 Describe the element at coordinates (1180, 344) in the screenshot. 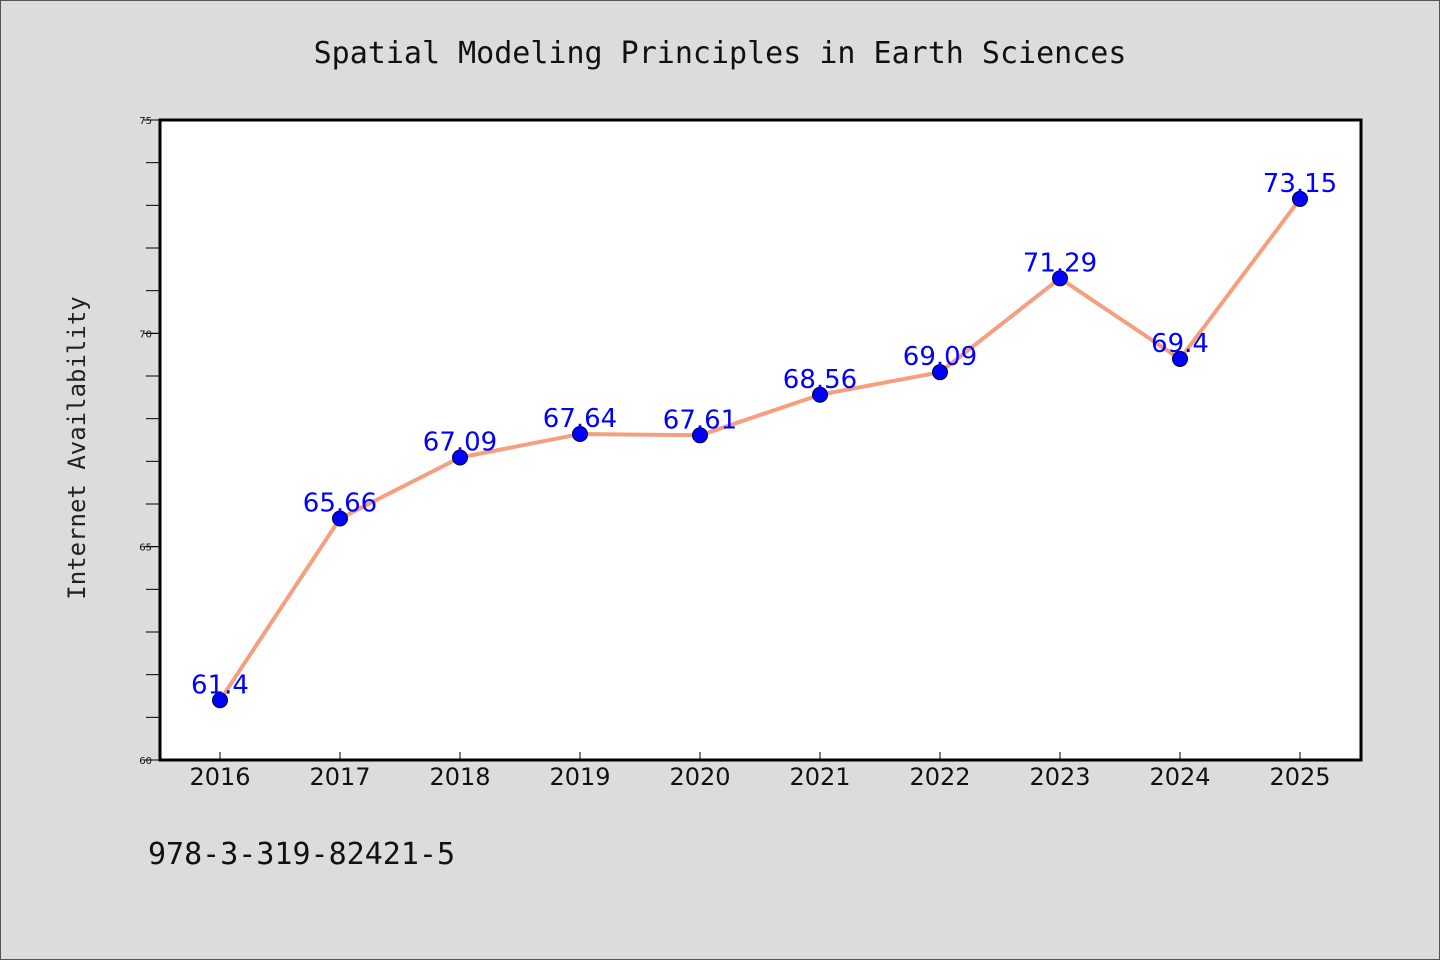

I see `data-label: 69.4` at that location.